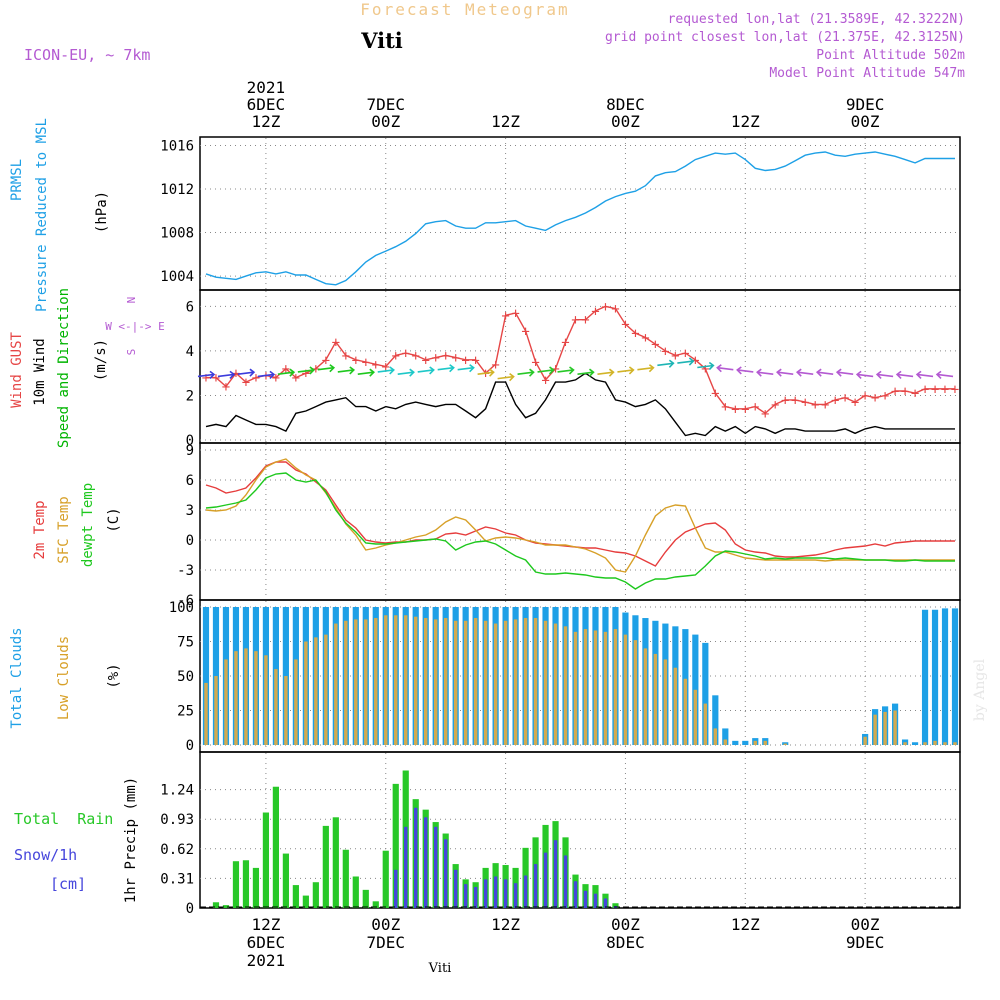 This screenshot has width=1000, height=1000. I want to click on panel-clouds: 0 25 50 75 100, so click(565, 676).